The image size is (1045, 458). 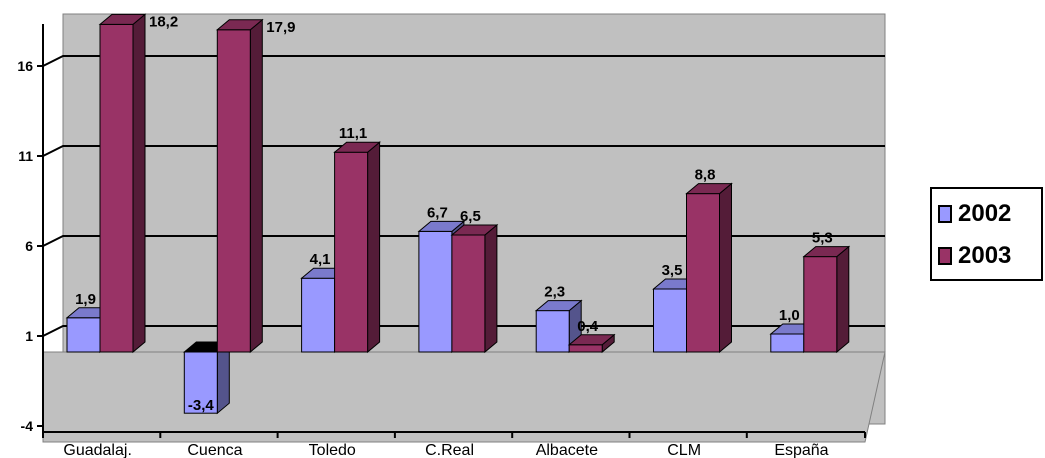 What do you see at coordinates (945, 256) in the screenshot?
I see `legend-swatch-2003` at bounding box center [945, 256].